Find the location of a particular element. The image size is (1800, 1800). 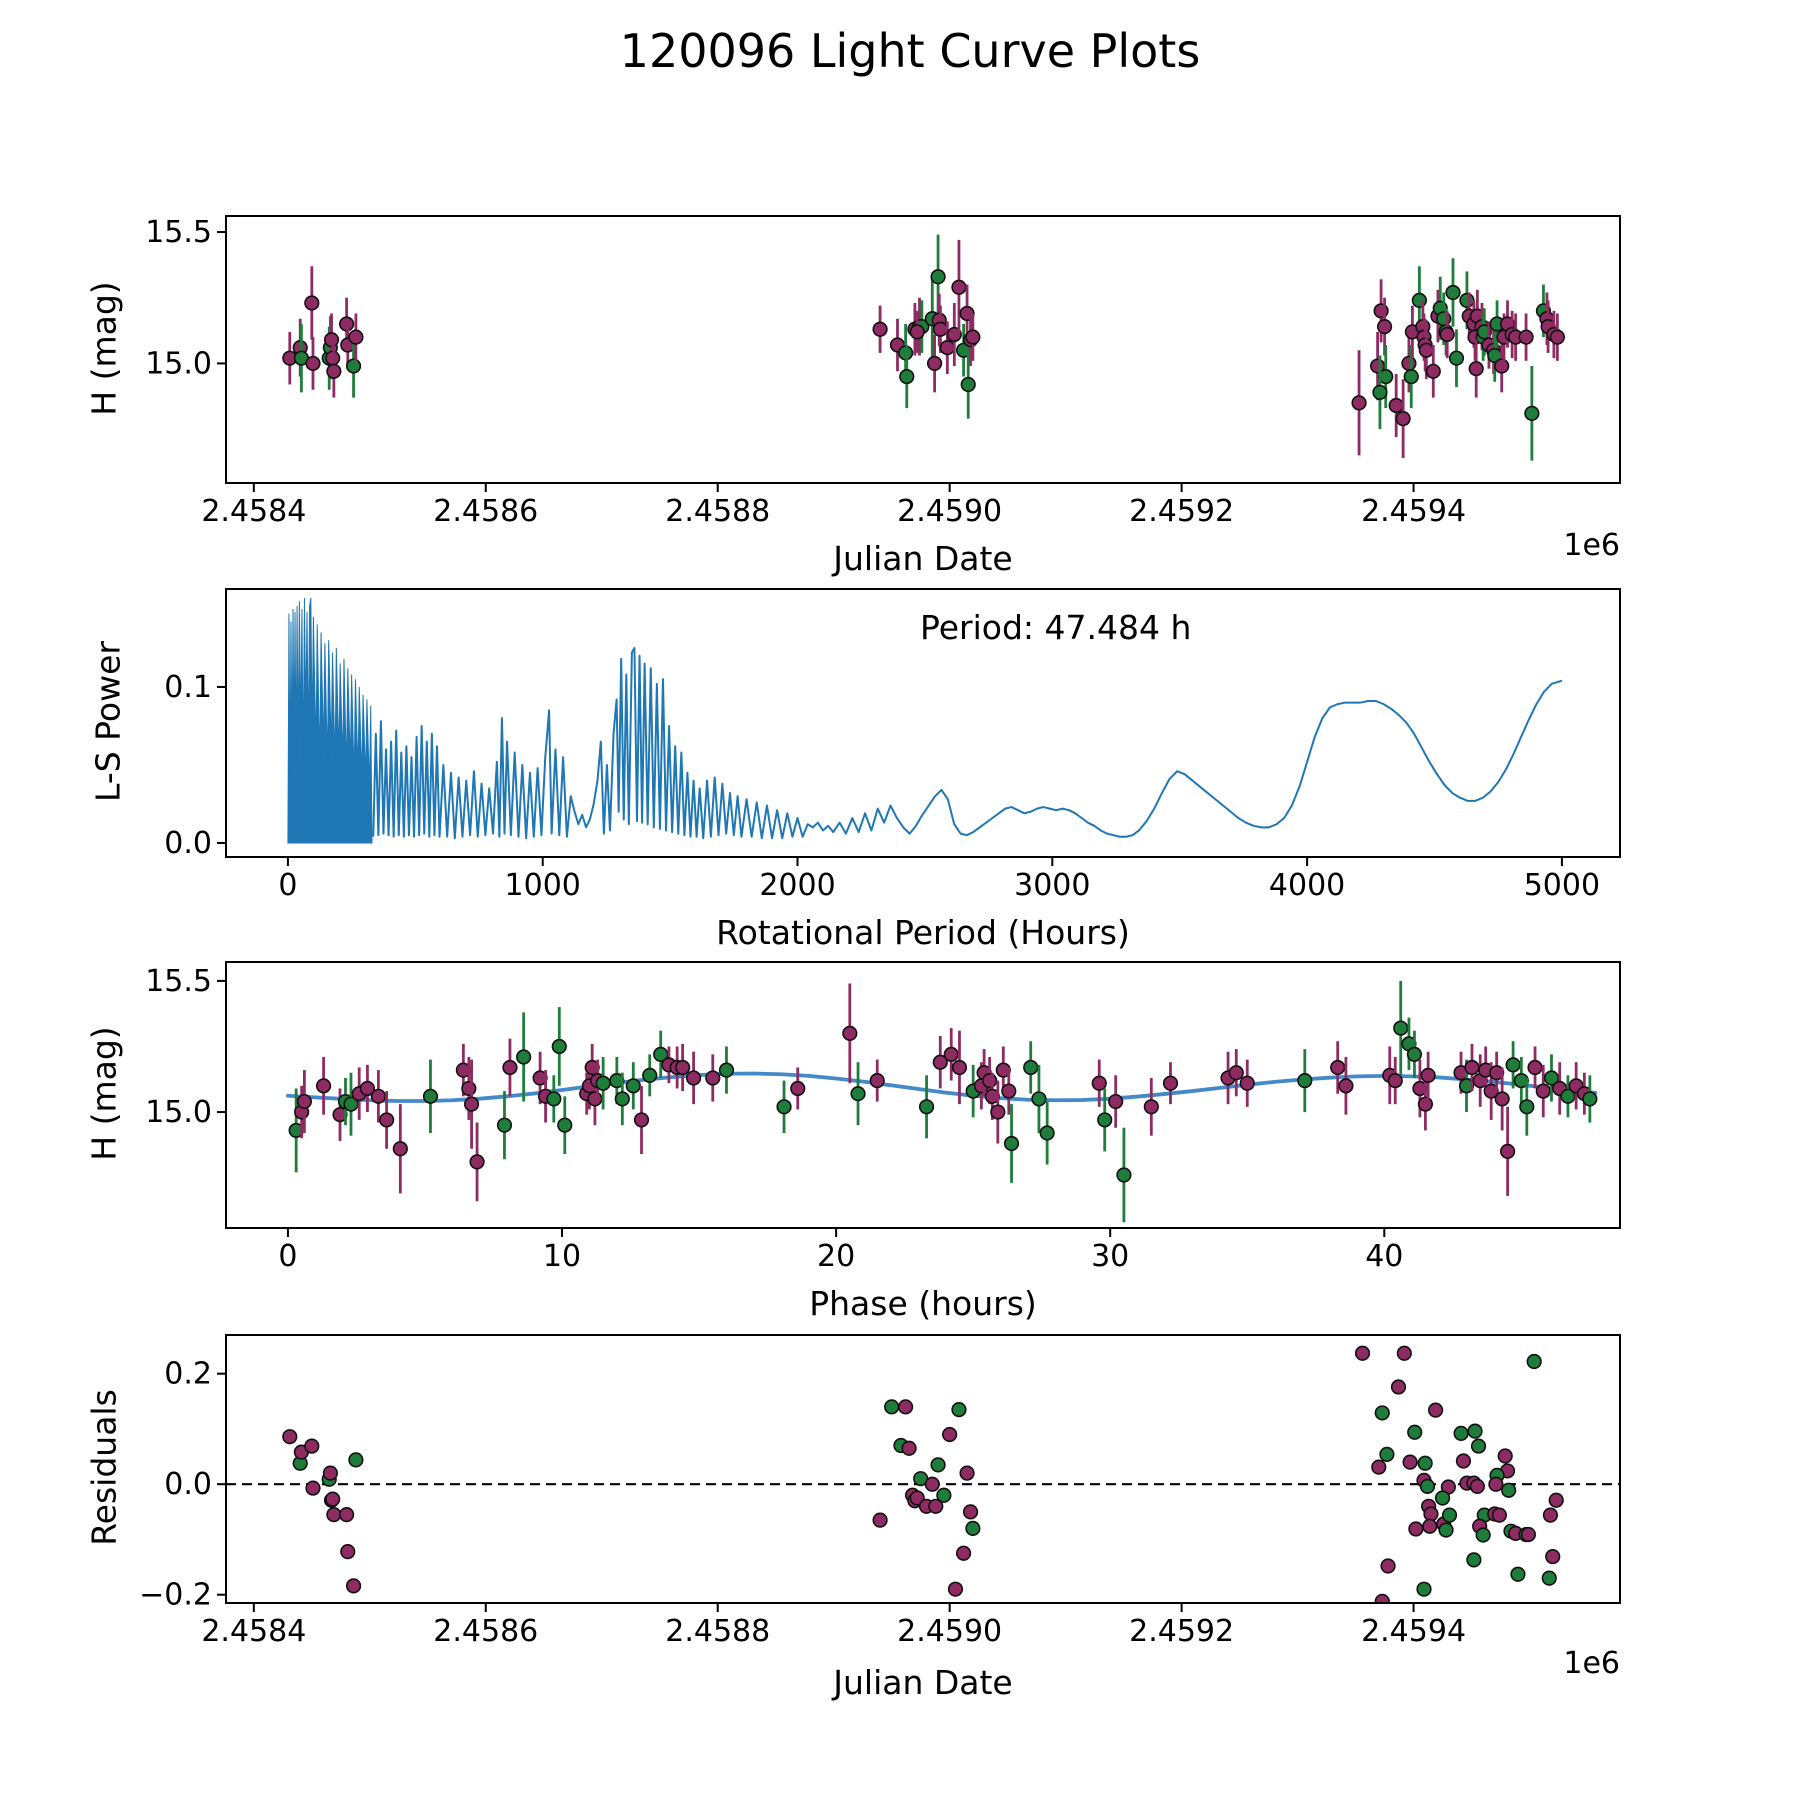

h-mag-ylabel-phase: H (mag) is located at coordinates (104, 1093).